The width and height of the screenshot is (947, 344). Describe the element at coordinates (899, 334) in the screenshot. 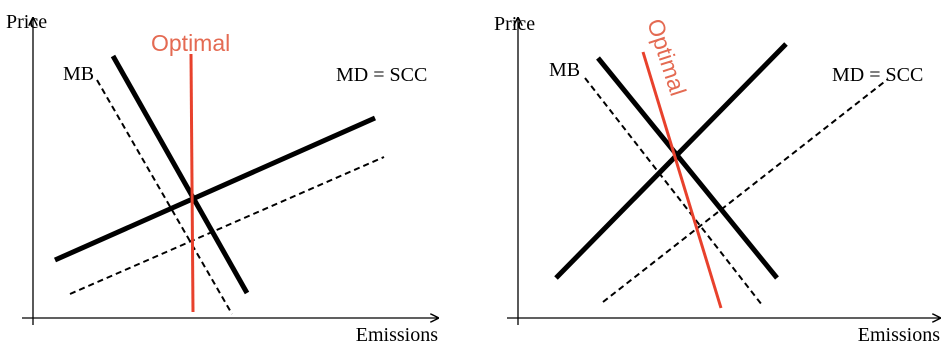

I see `right-x-axis-label: Emissions` at that location.